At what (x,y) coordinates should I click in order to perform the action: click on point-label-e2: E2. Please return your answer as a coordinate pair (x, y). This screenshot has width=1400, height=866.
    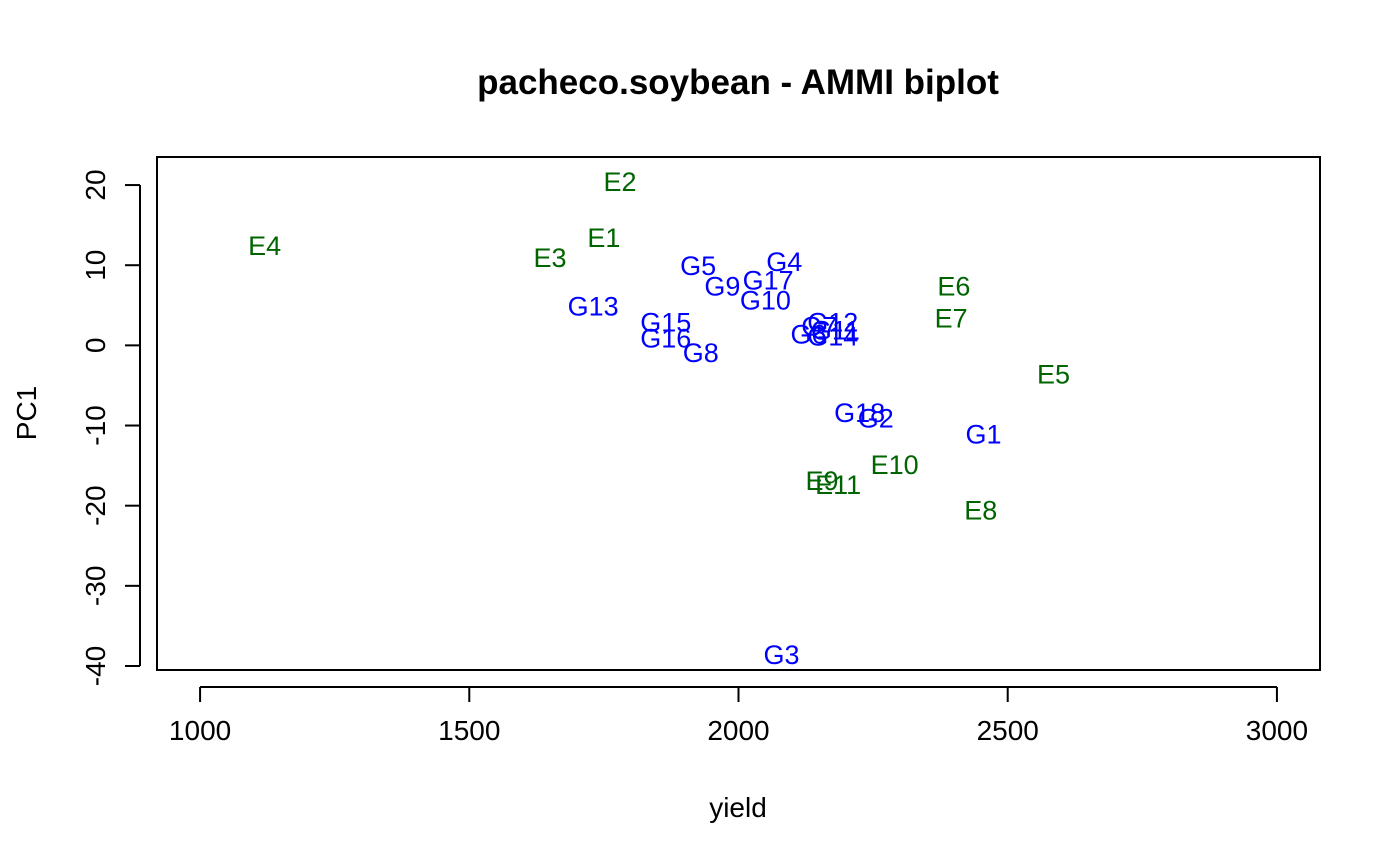
    Looking at the image, I should click on (620, 182).